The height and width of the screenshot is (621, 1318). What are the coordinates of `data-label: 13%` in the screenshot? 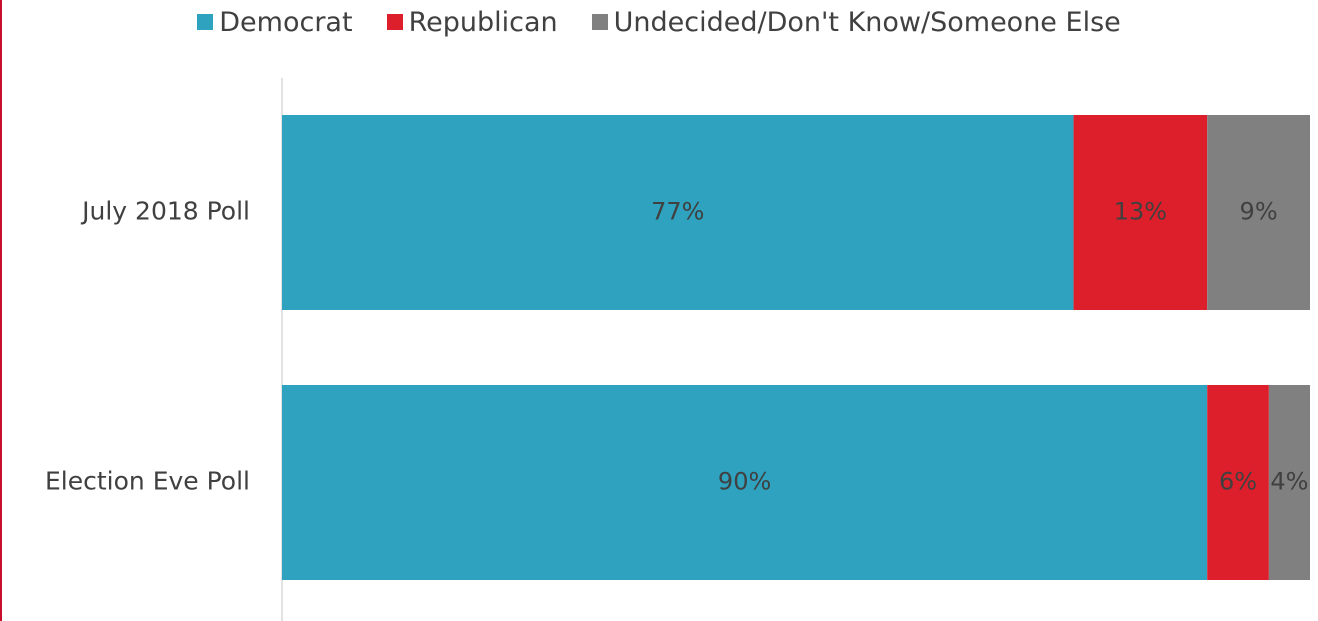 It's located at (1140, 212).